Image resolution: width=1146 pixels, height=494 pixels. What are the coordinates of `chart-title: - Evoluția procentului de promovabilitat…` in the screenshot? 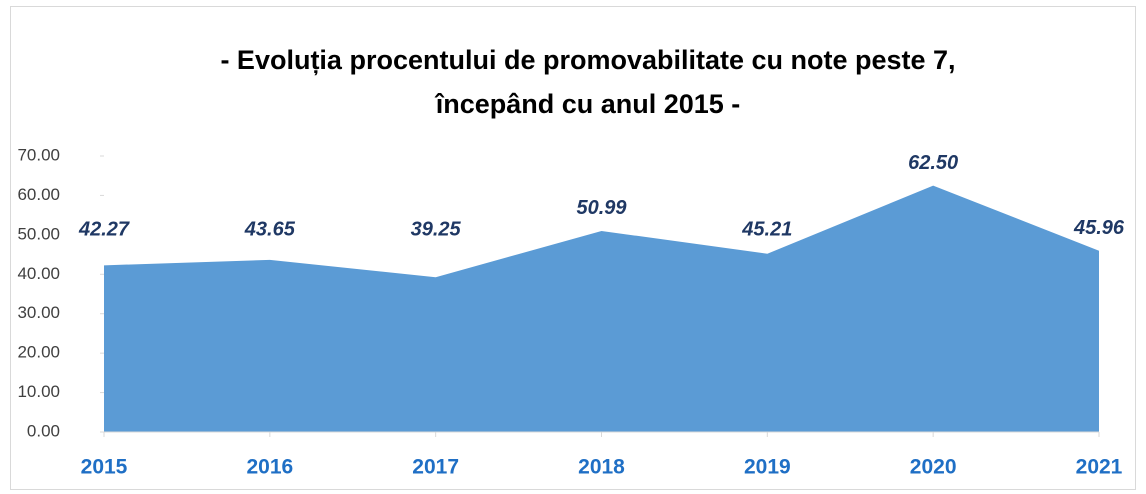 It's located at (587, 60).